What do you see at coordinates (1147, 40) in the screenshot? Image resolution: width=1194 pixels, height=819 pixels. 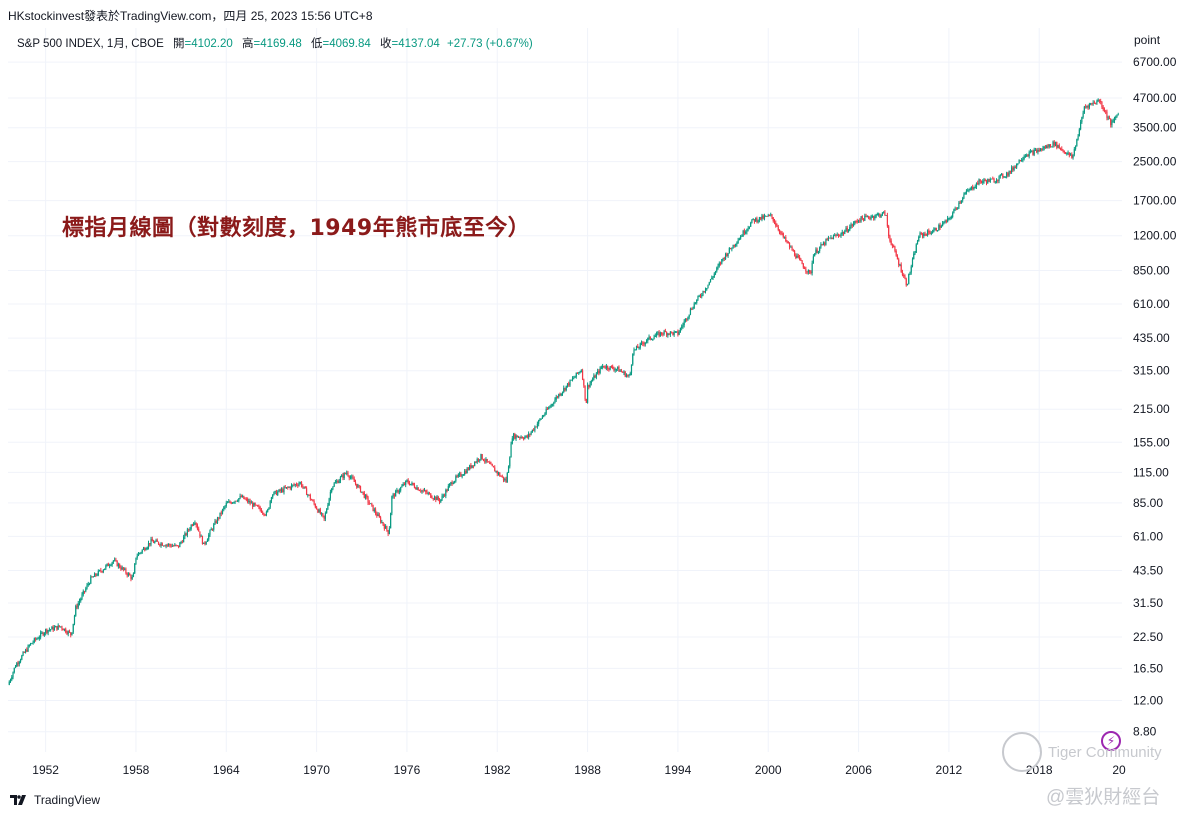 I see `axis-unit-label: point` at bounding box center [1147, 40].